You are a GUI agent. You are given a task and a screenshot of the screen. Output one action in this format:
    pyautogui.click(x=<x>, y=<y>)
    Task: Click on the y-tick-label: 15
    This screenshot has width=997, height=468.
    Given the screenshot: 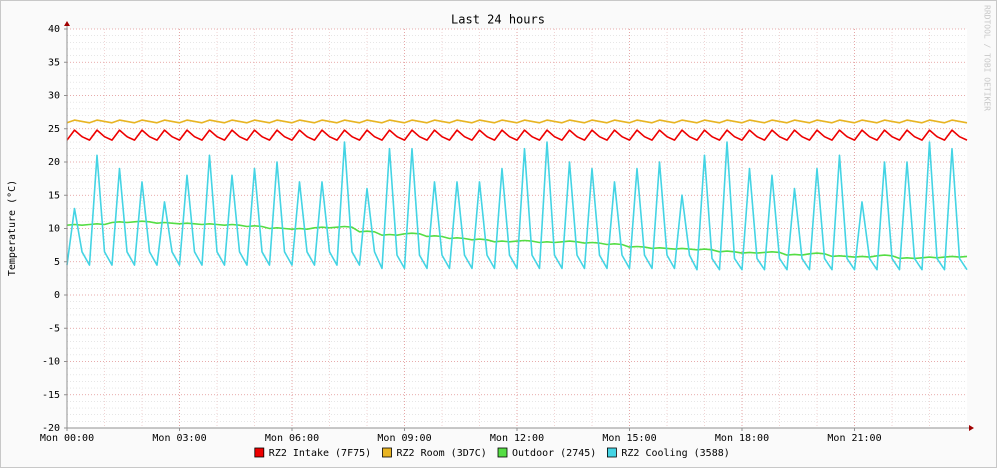 What is the action you would take?
    pyautogui.click(x=54, y=195)
    